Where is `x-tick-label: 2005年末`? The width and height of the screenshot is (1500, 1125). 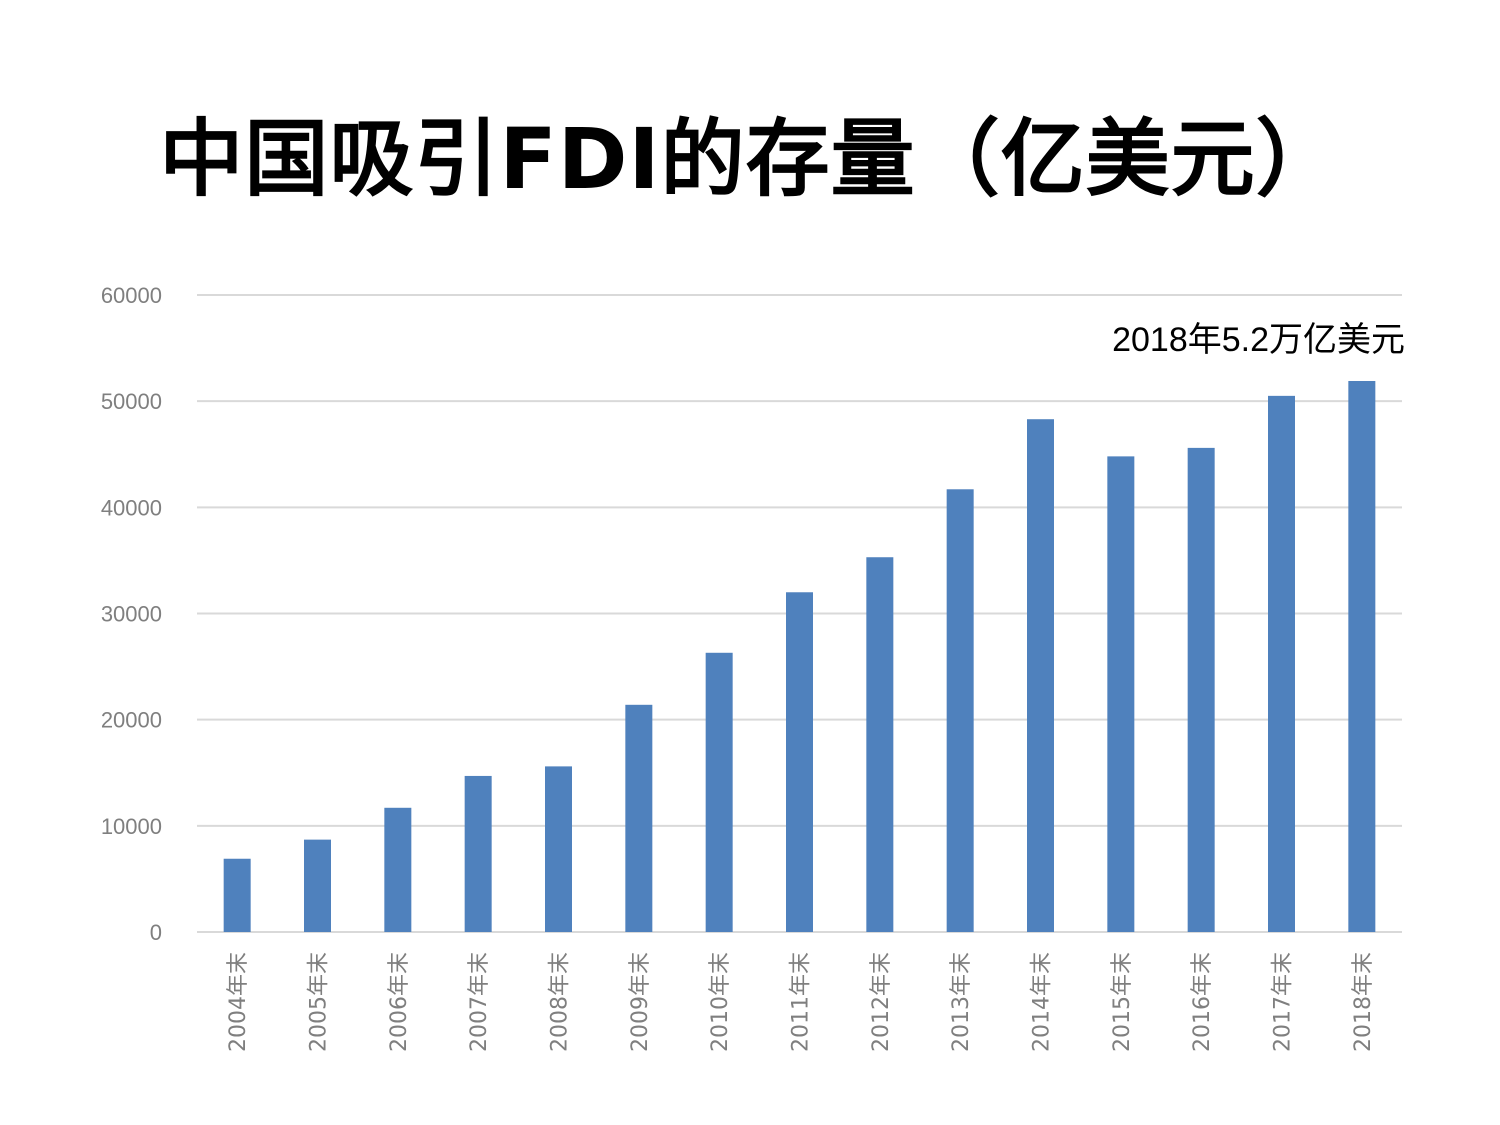 x-tick-label: 2005年末 is located at coordinates (319, 1002).